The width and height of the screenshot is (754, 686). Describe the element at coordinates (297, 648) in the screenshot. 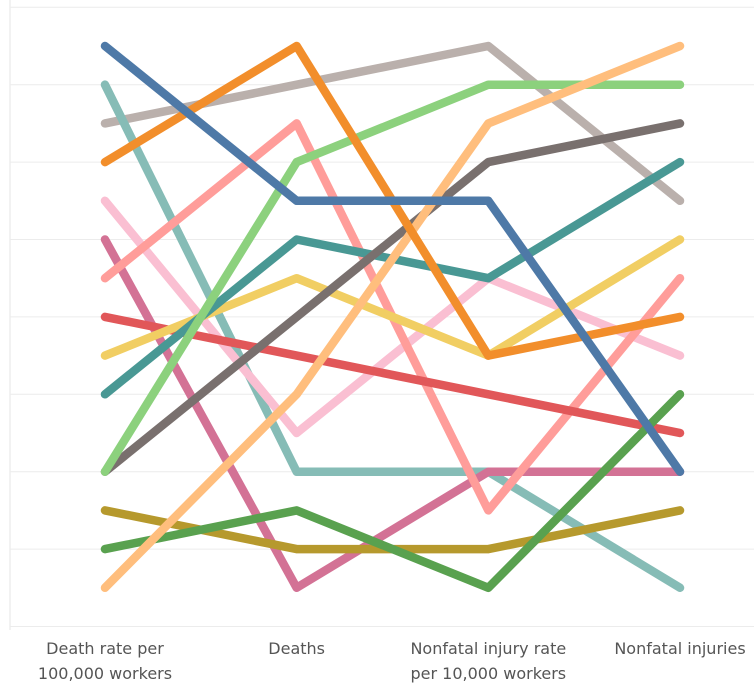

I see `x-tick-label: Deaths` at that location.